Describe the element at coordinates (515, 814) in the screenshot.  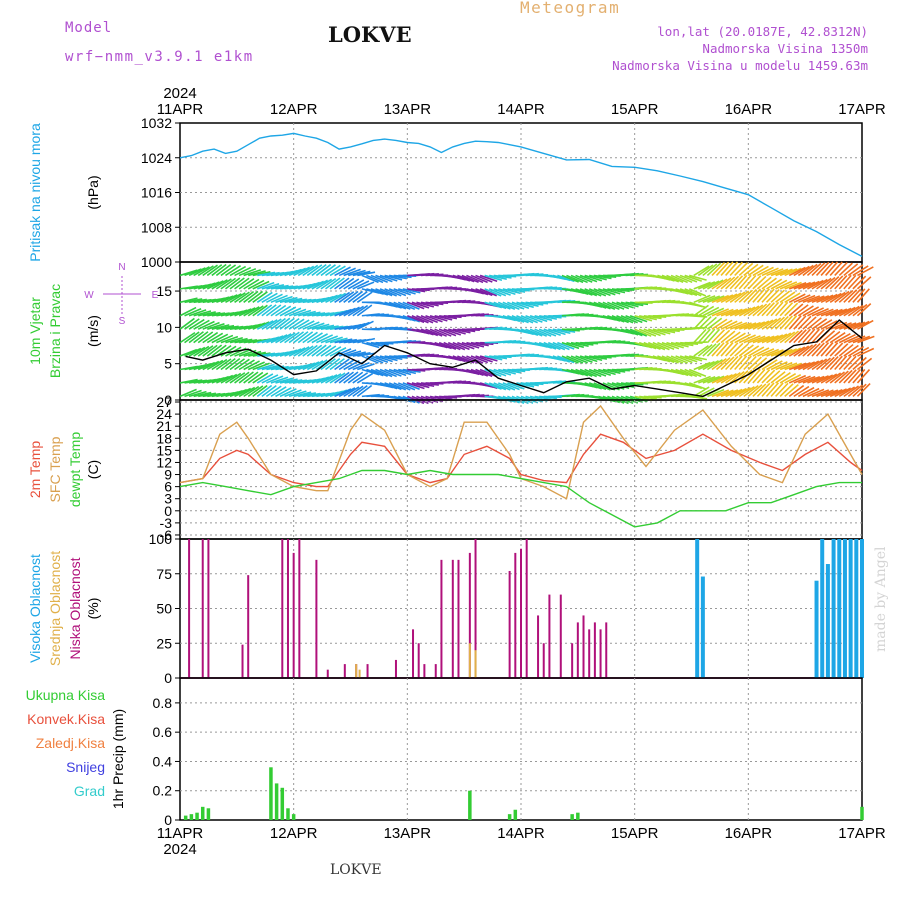
I see `bar-ukupna-kisa` at that location.